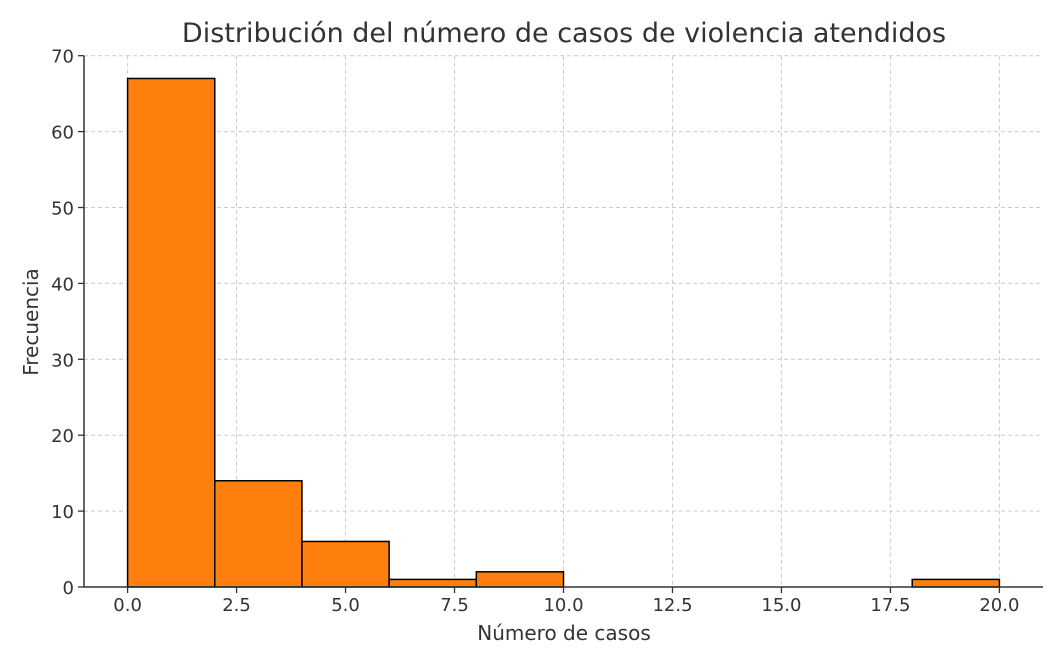  I want to click on y-tick-label: 70, so click(62, 57).